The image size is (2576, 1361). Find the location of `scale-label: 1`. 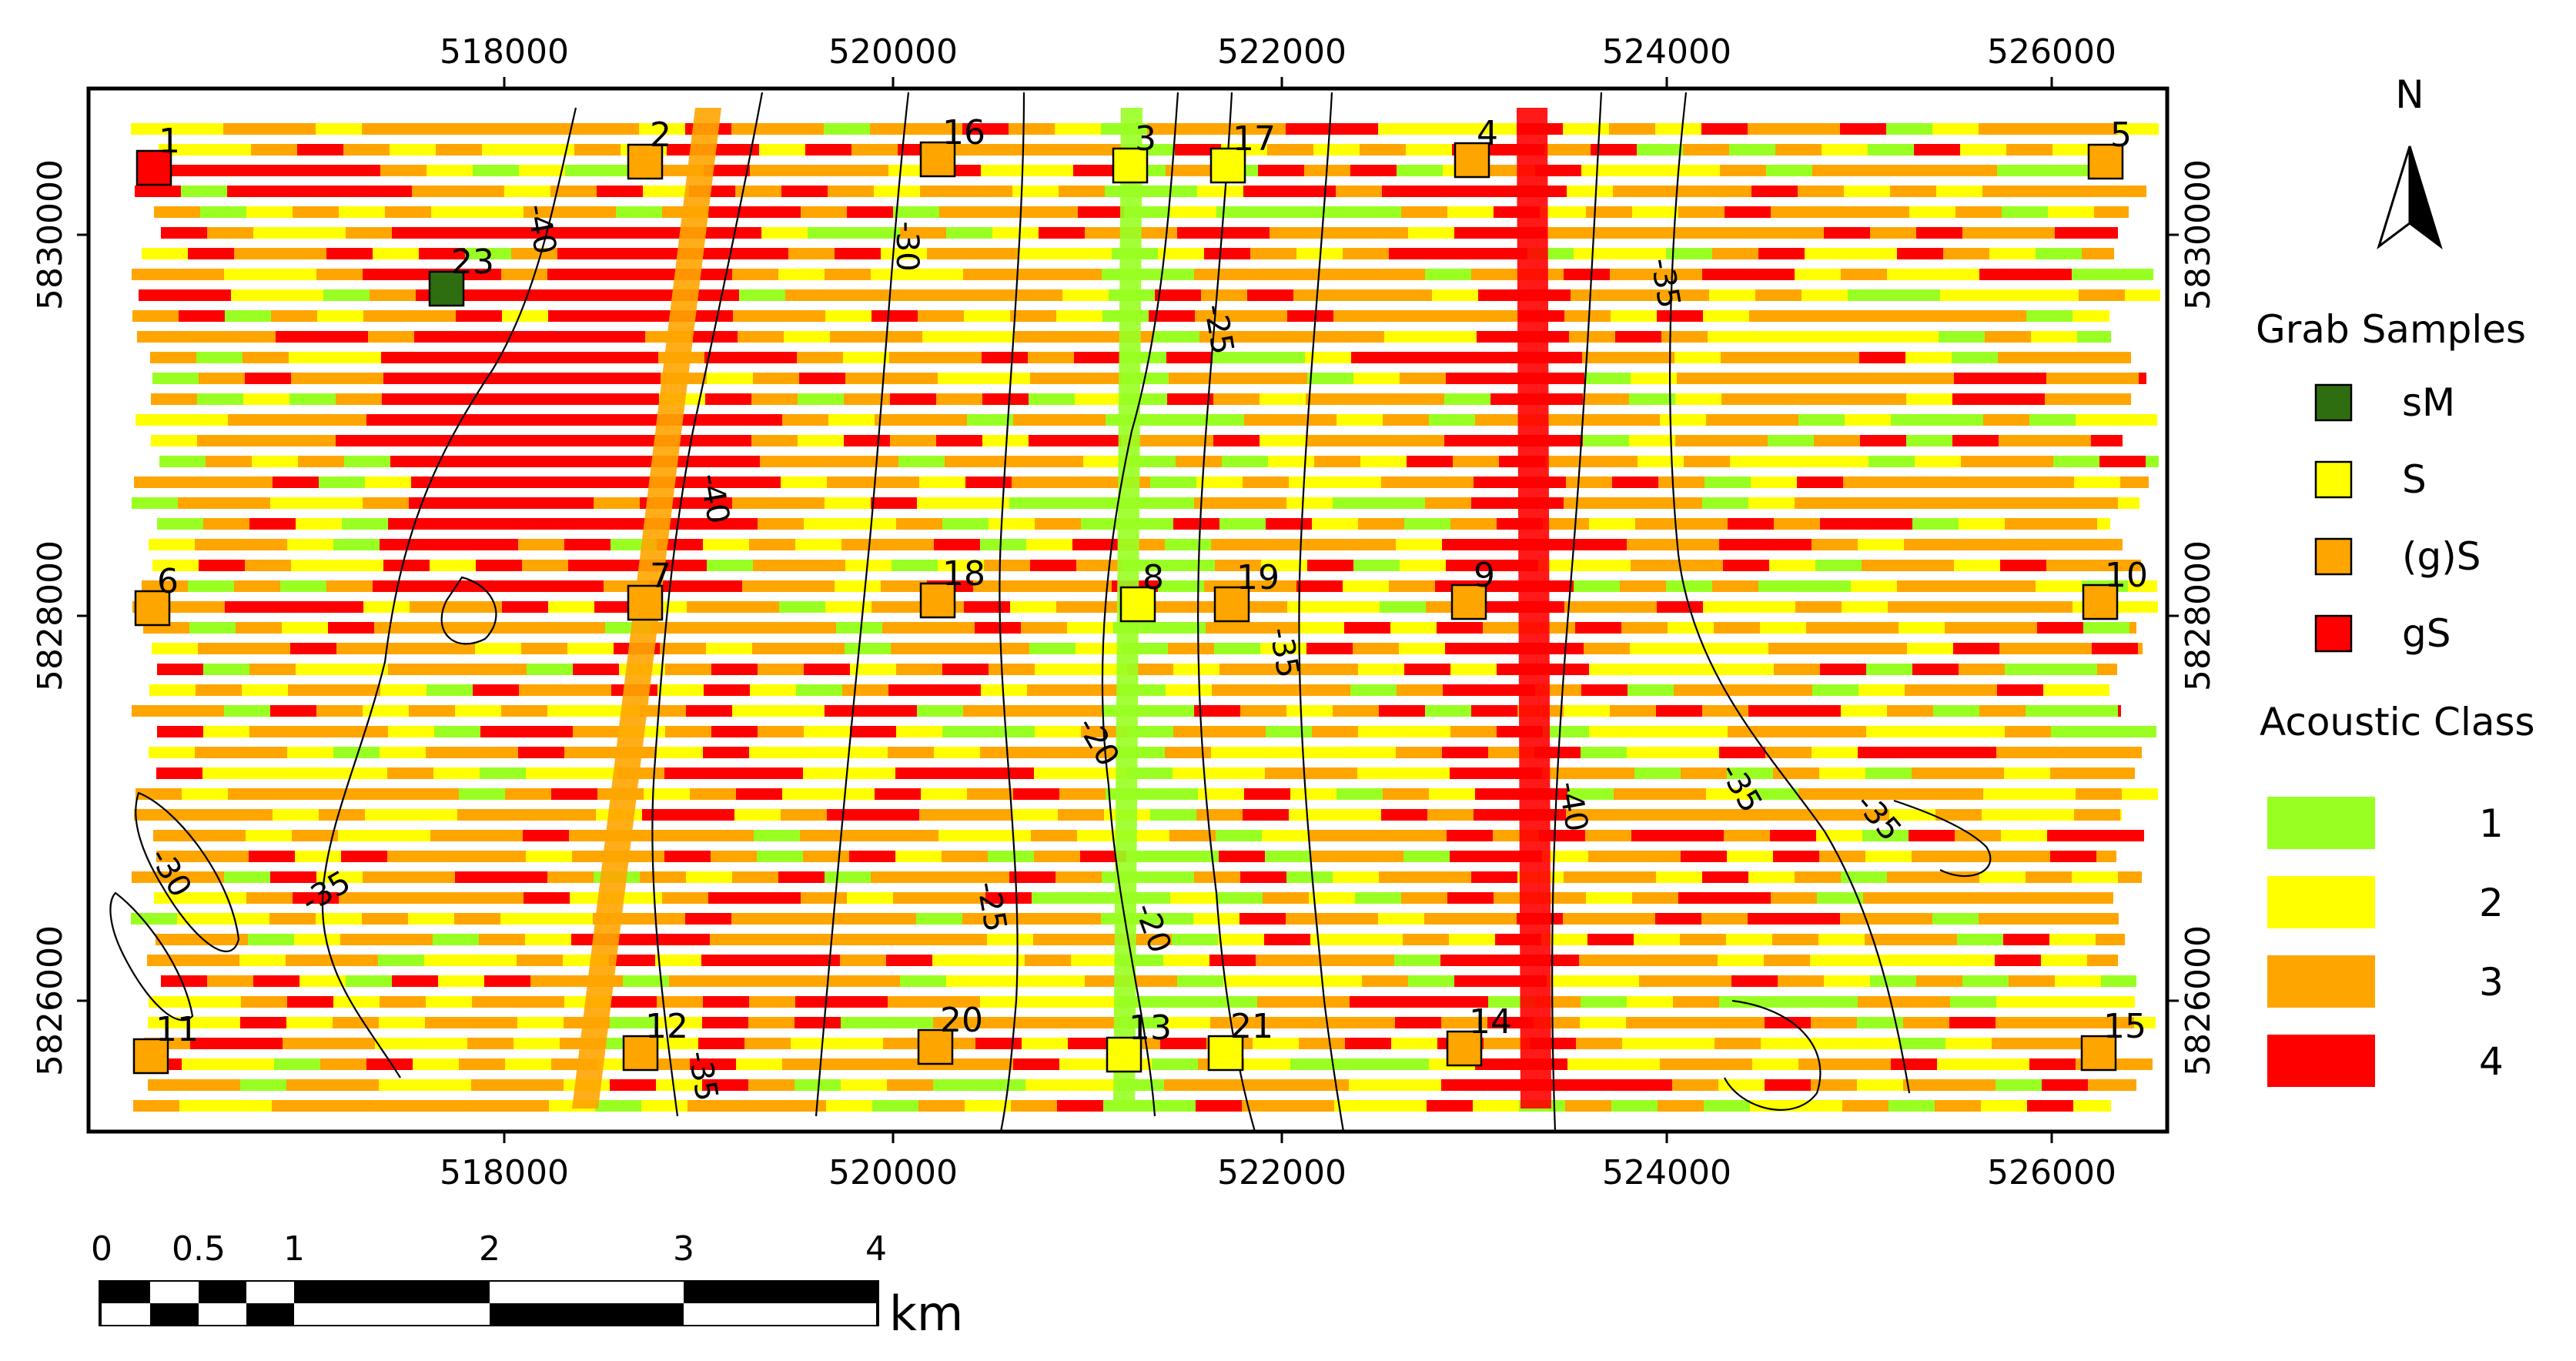

scale-label: 1 is located at coordinates (294, 1249).